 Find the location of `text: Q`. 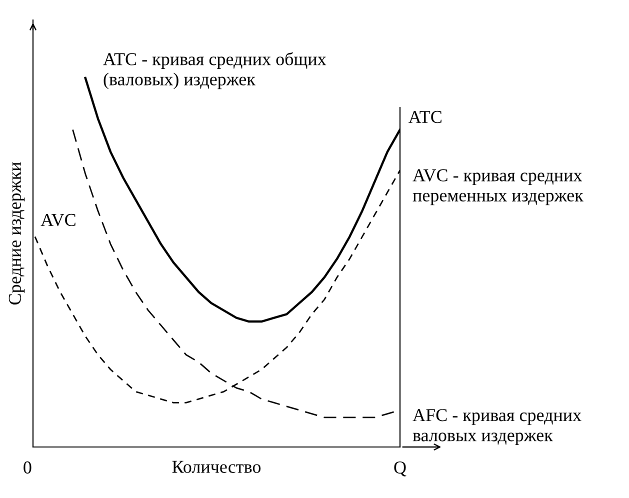

text: Q is located at coordinates (400, 468).